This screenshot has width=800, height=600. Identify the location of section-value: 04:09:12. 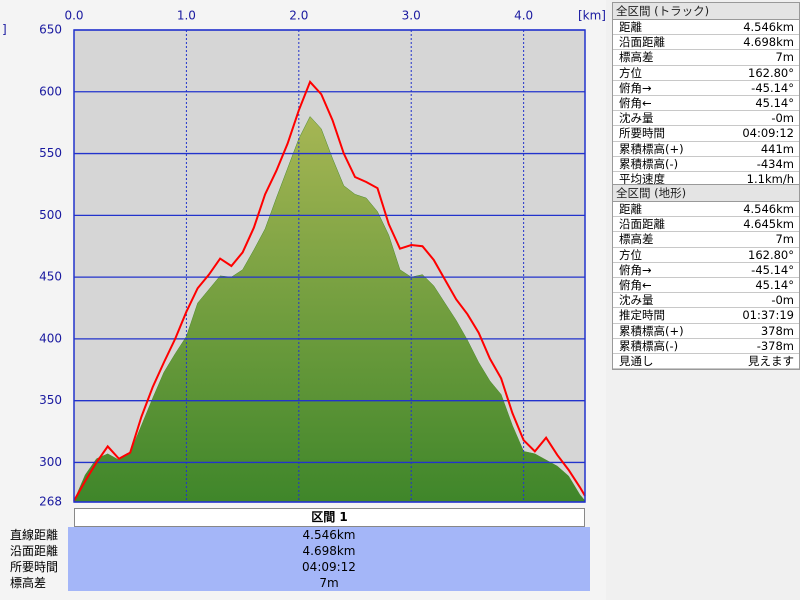
(329, 567).